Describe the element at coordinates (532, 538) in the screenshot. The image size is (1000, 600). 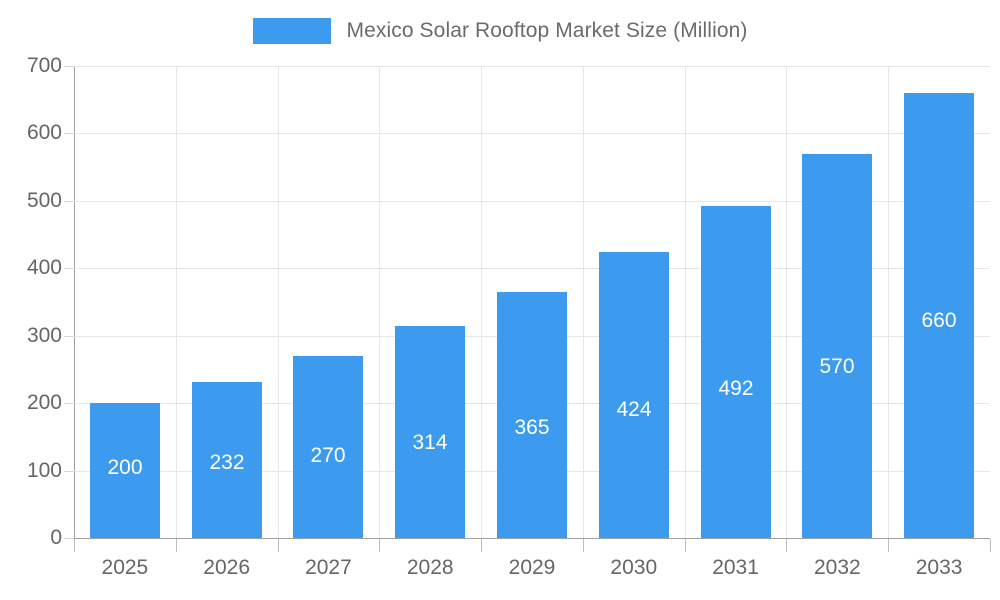
I see `x-axis-baseline` at that location.